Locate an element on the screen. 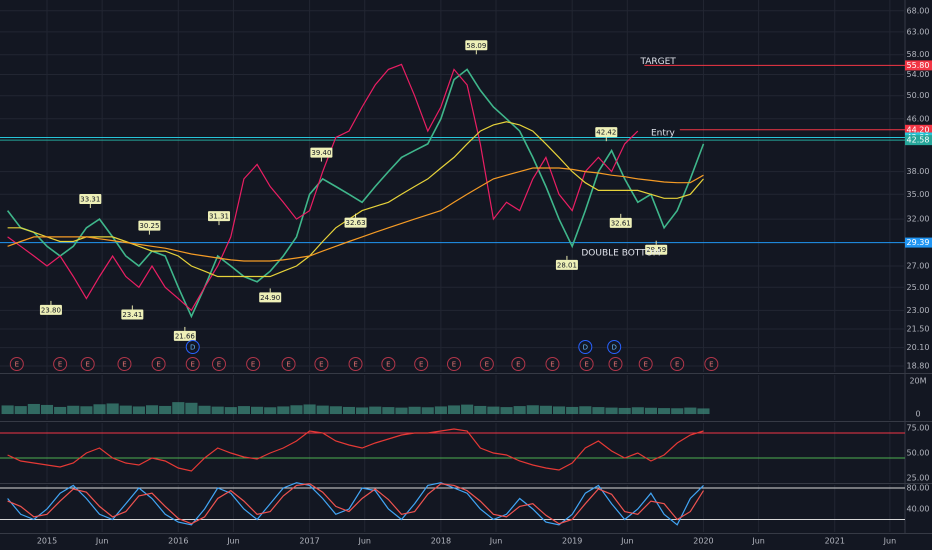  price-tag-label: 29.39 is located at coordinates (918, 242).